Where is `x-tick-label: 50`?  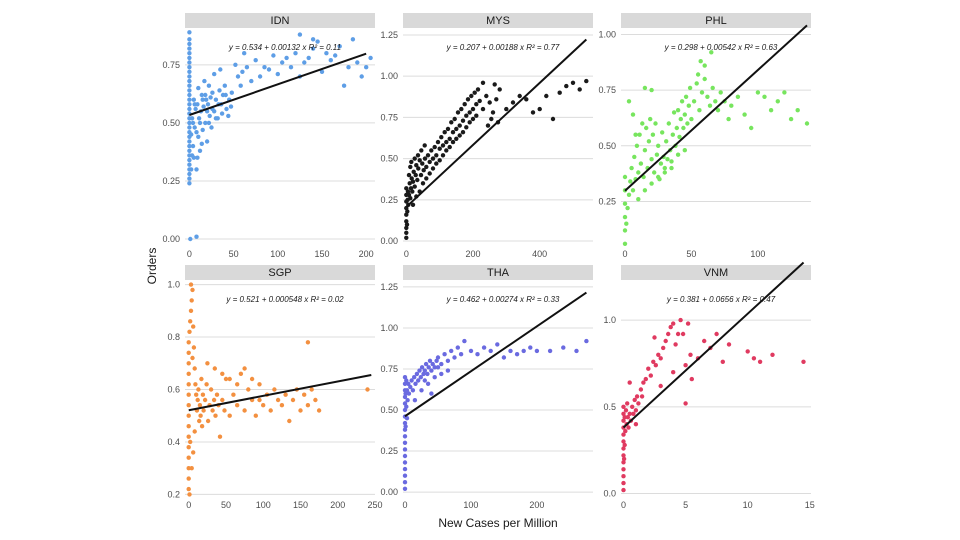 x-tick-label: 50 is located at coordinates (226, 505).